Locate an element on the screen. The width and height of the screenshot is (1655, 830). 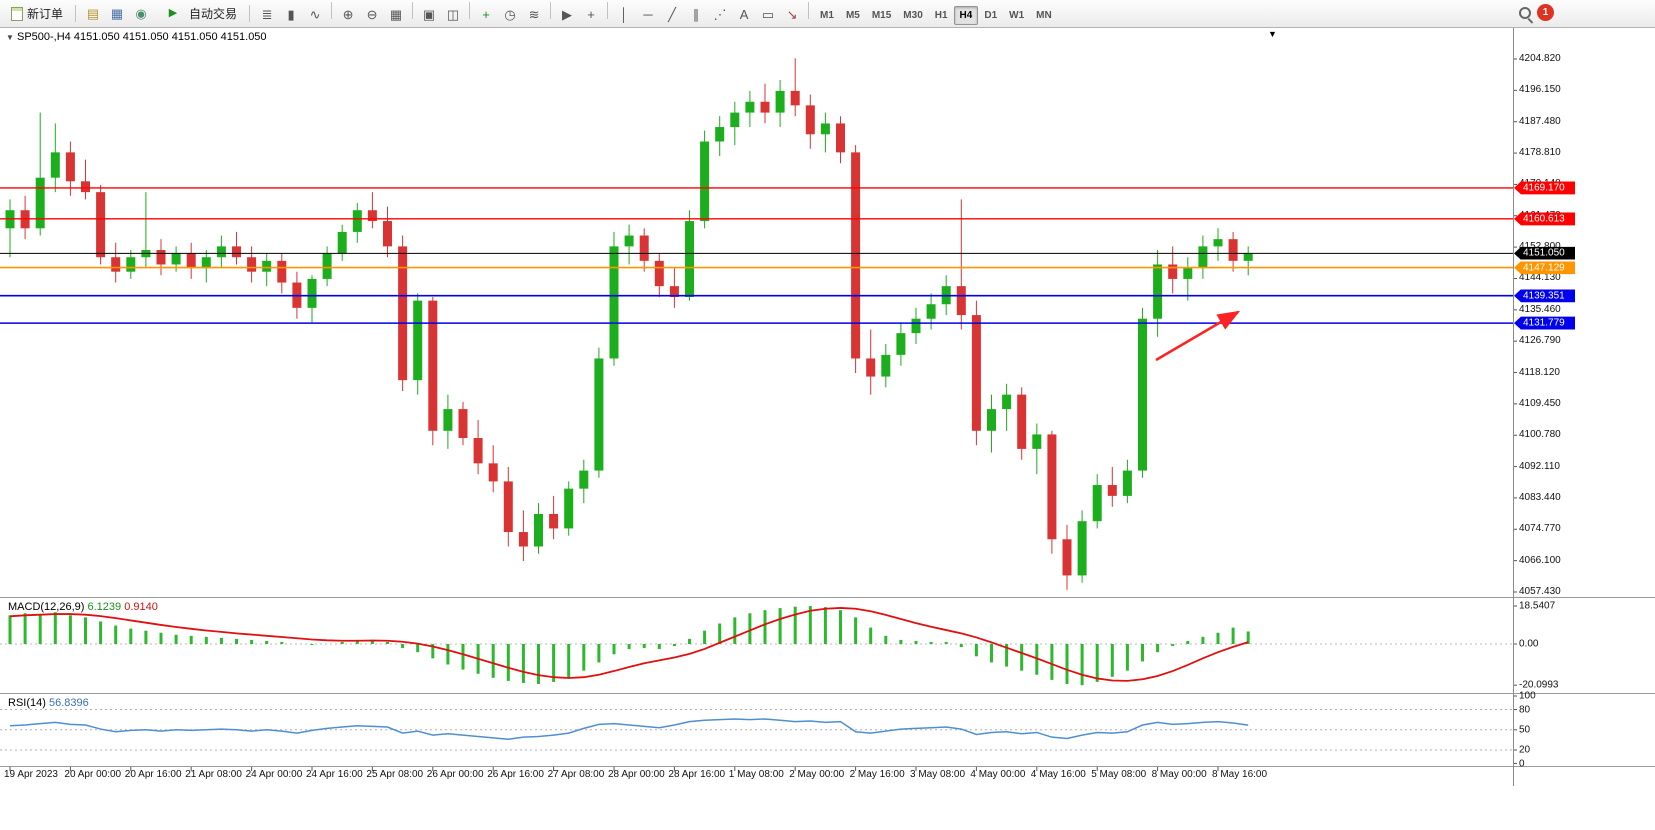
notification-badge: 1 is located at coordinates (1545, 12).